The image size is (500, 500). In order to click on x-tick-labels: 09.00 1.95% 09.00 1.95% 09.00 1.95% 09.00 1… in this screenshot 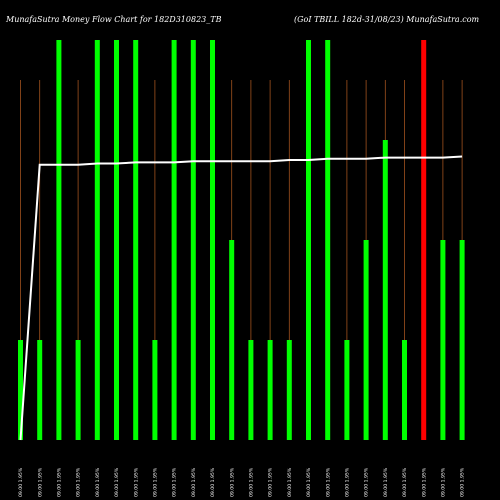, I will do `click(242, 482)`.